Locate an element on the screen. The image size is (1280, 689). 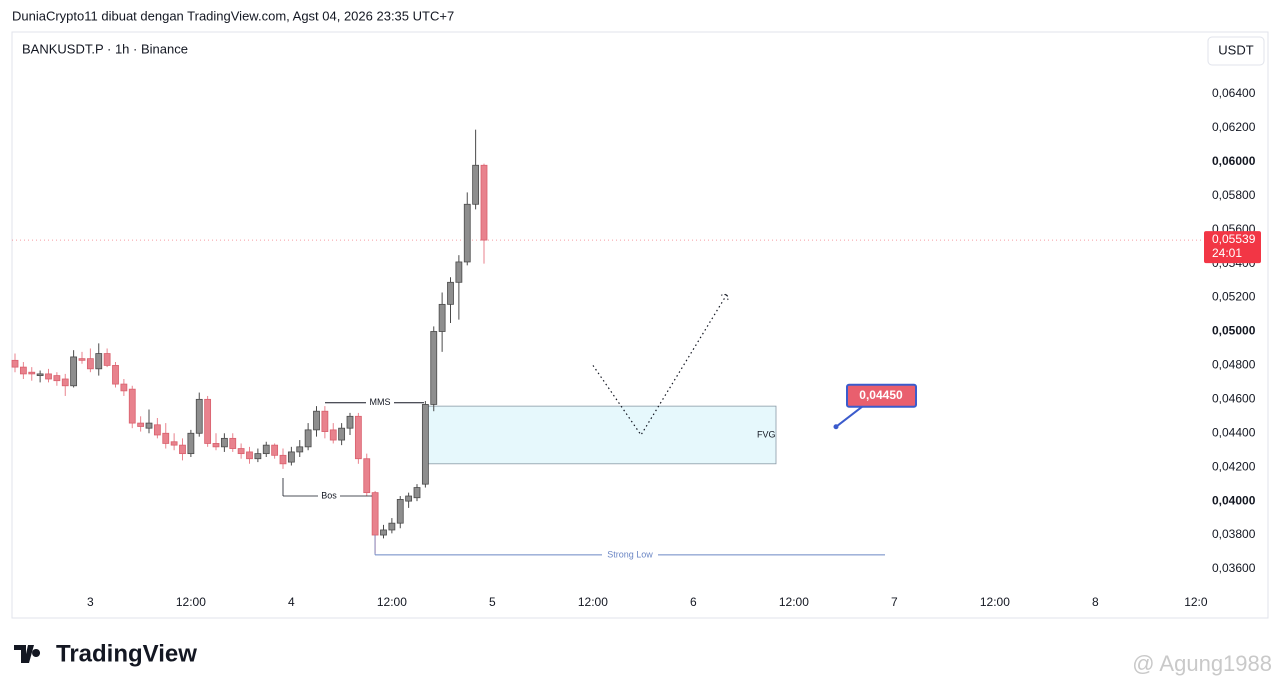
logo-text: TradingView is located at coordinates (126, 653).